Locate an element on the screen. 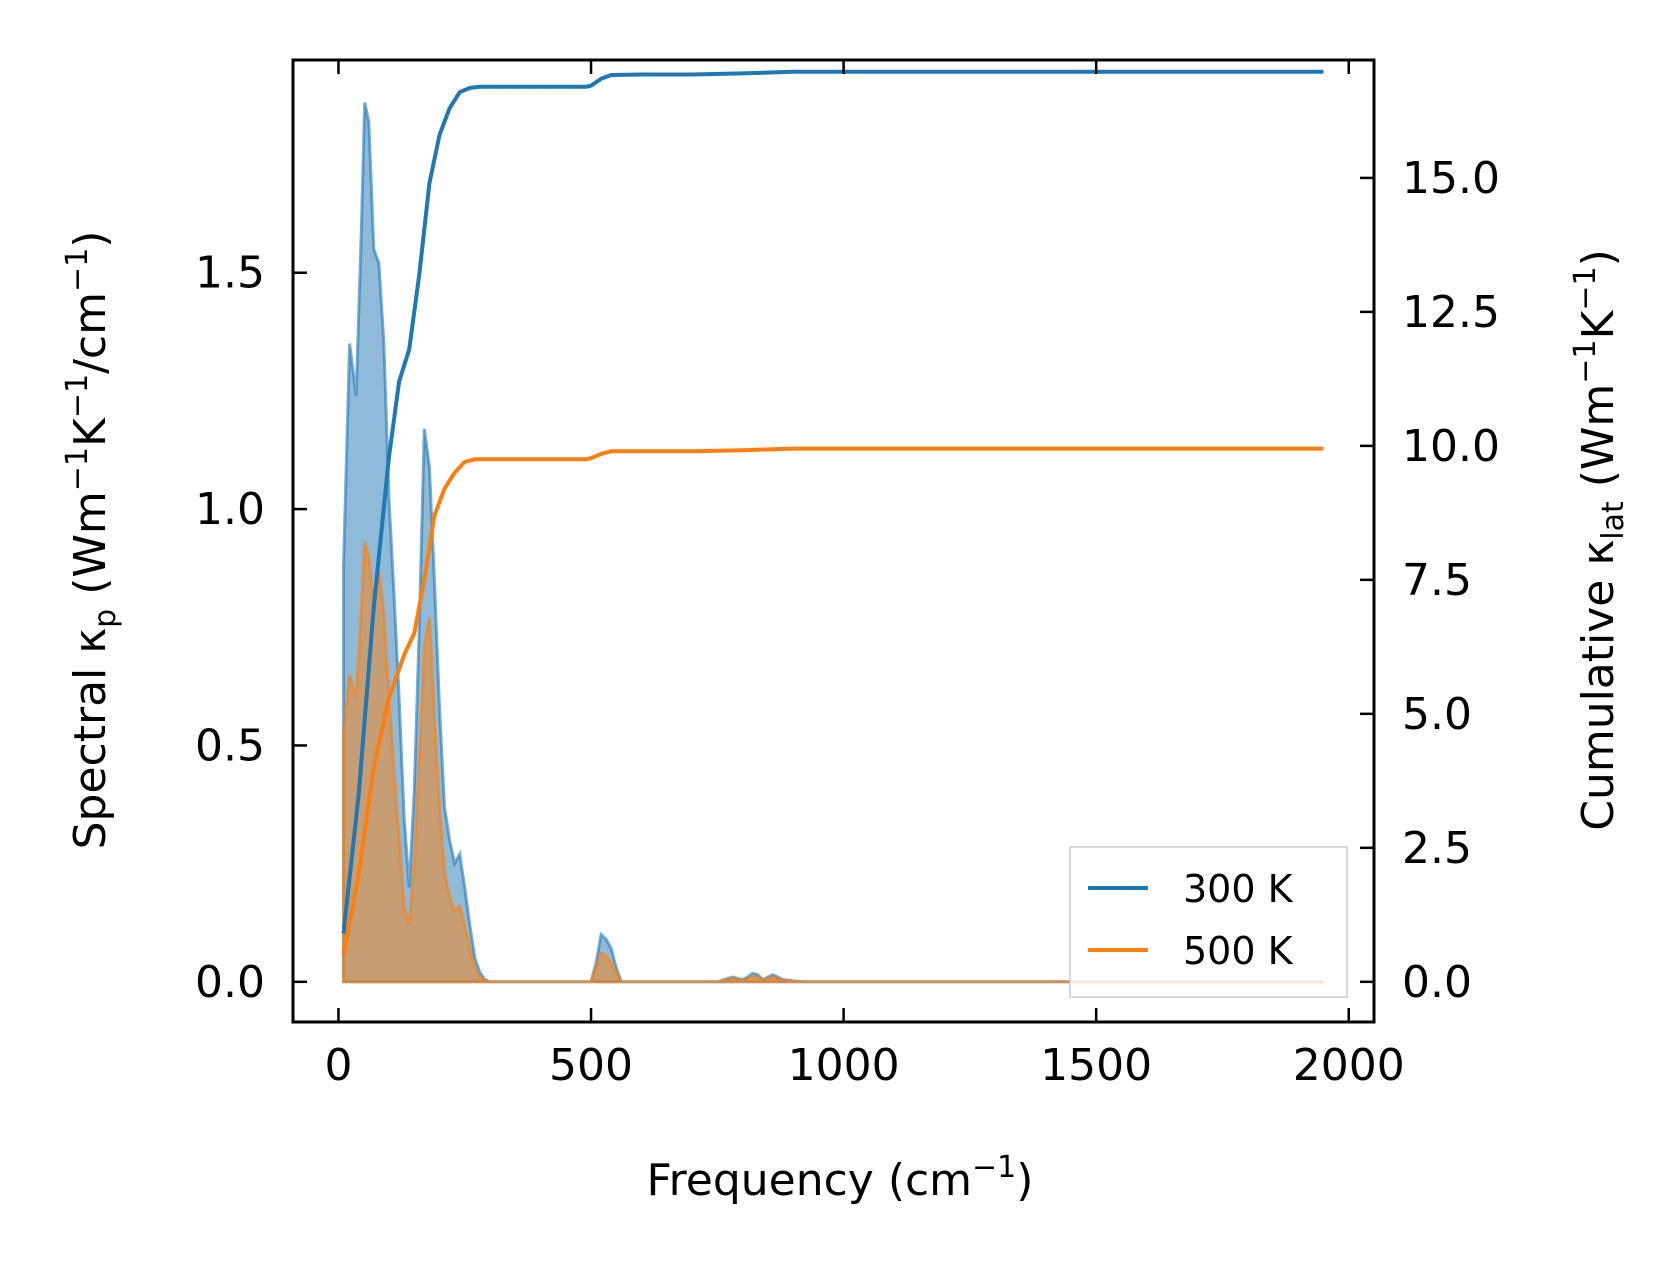 The image size is (1679, 1264). y-left-tick-label: 1.5 is located at coordinates (230, 273).